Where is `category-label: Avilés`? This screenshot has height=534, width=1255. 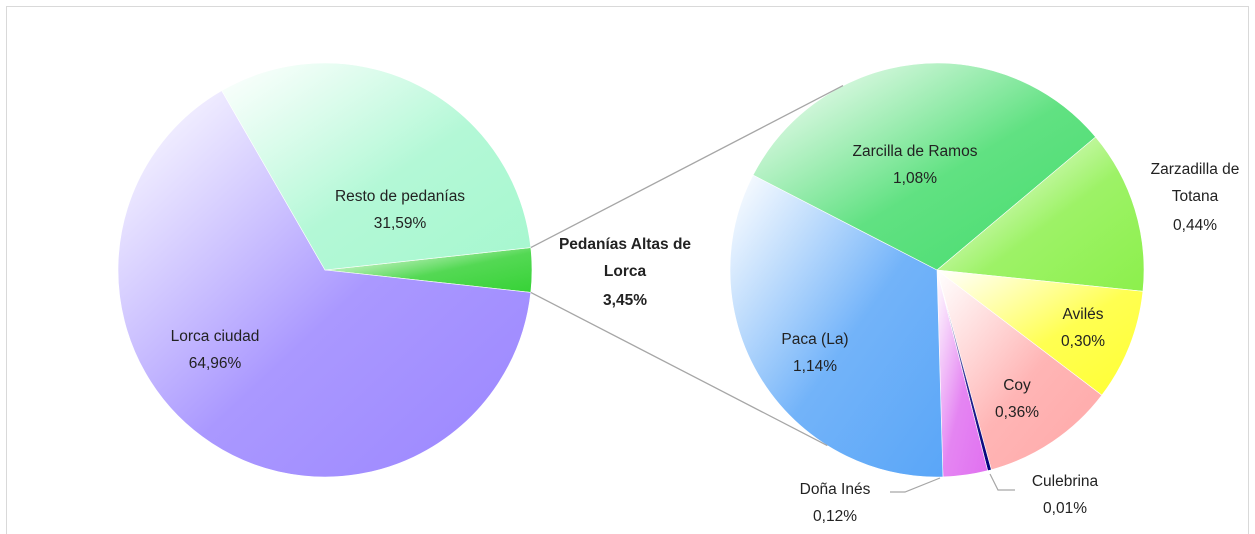
category-label: Avilés is located at coordinates (1083, 314).